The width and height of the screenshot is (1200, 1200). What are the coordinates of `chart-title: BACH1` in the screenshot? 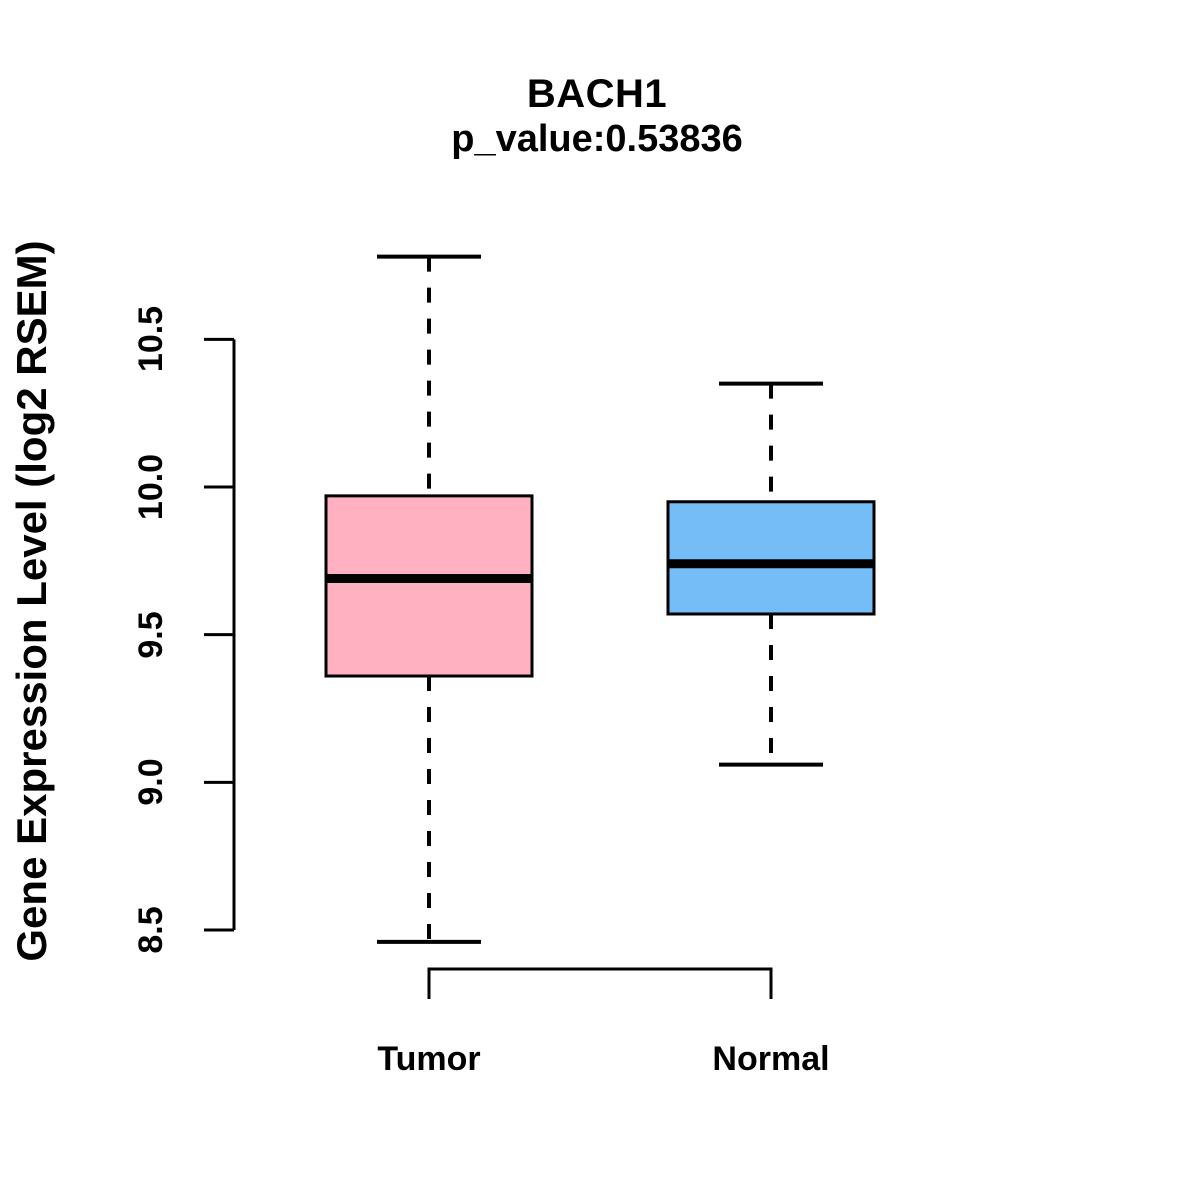 It's located at (597, 94).